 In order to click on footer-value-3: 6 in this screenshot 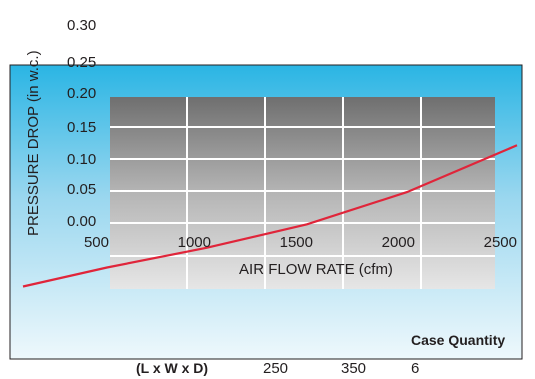, I will do `click(415, 368)`.